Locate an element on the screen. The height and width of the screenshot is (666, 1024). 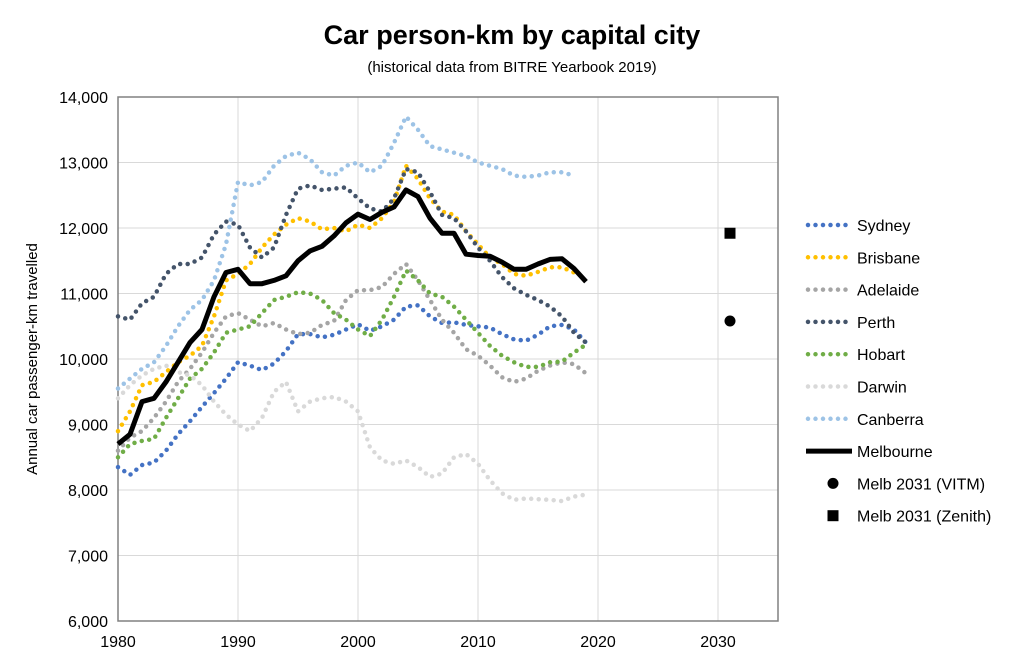
series-line-sydney is located at coordinates (352, 390).